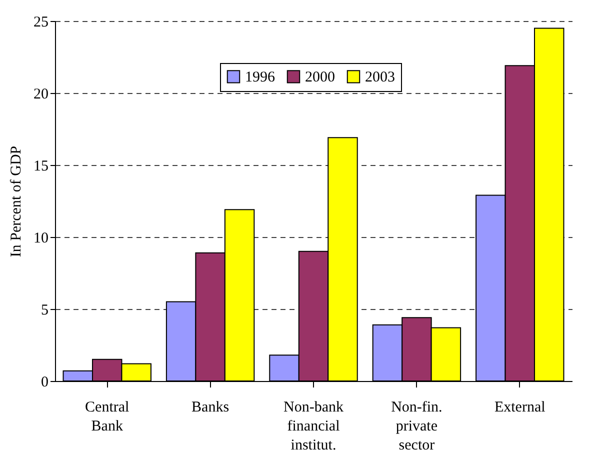 This screenshot has height=474, width=598. I want to click on y-tick-label: 25, so click(41, 22).